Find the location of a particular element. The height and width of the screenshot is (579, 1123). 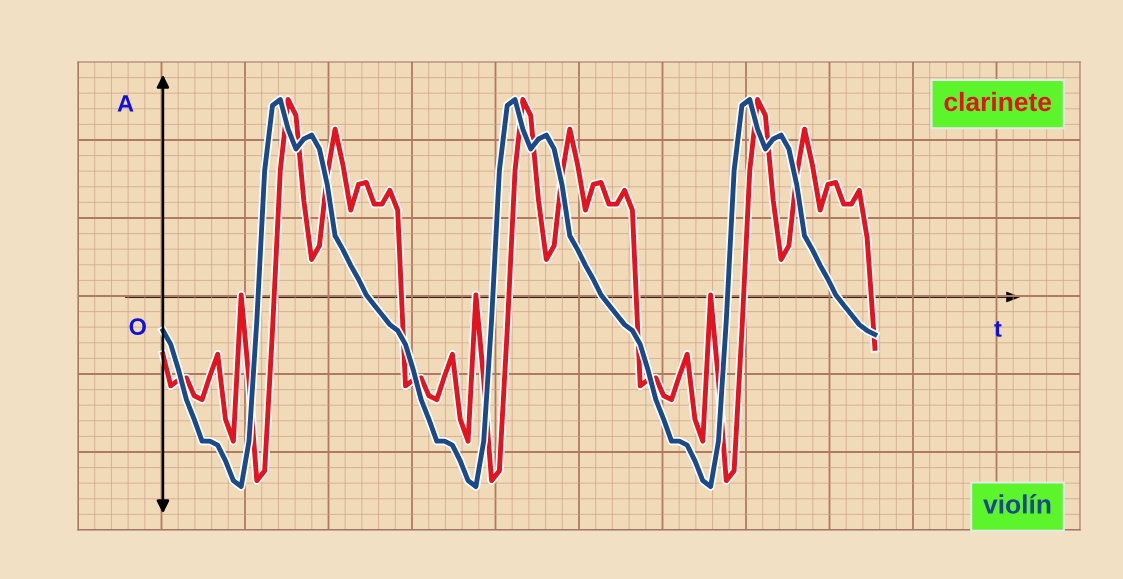

text: O is located at coordinates (137, 326).